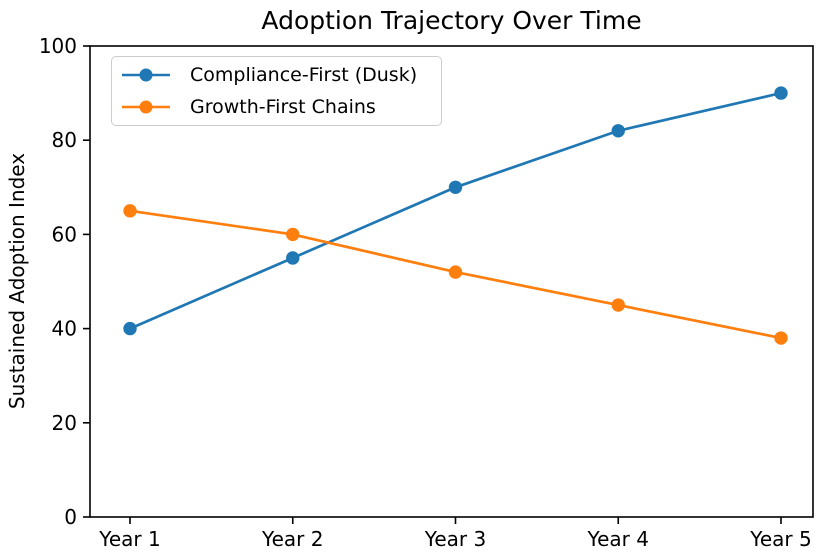 Image resolution: width=828 pixels, height=558 pixels. I want to click on y-tick-label: 20, so click(64, 423).